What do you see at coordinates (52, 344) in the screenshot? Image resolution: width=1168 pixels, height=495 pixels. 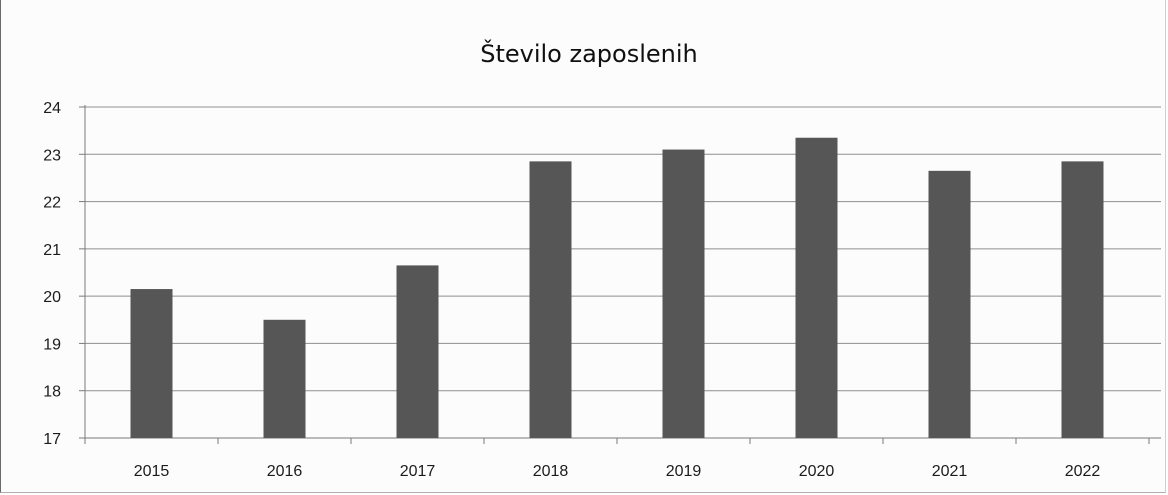 I see `y-tick-label-19: 19` at bounding box center [52, 344].